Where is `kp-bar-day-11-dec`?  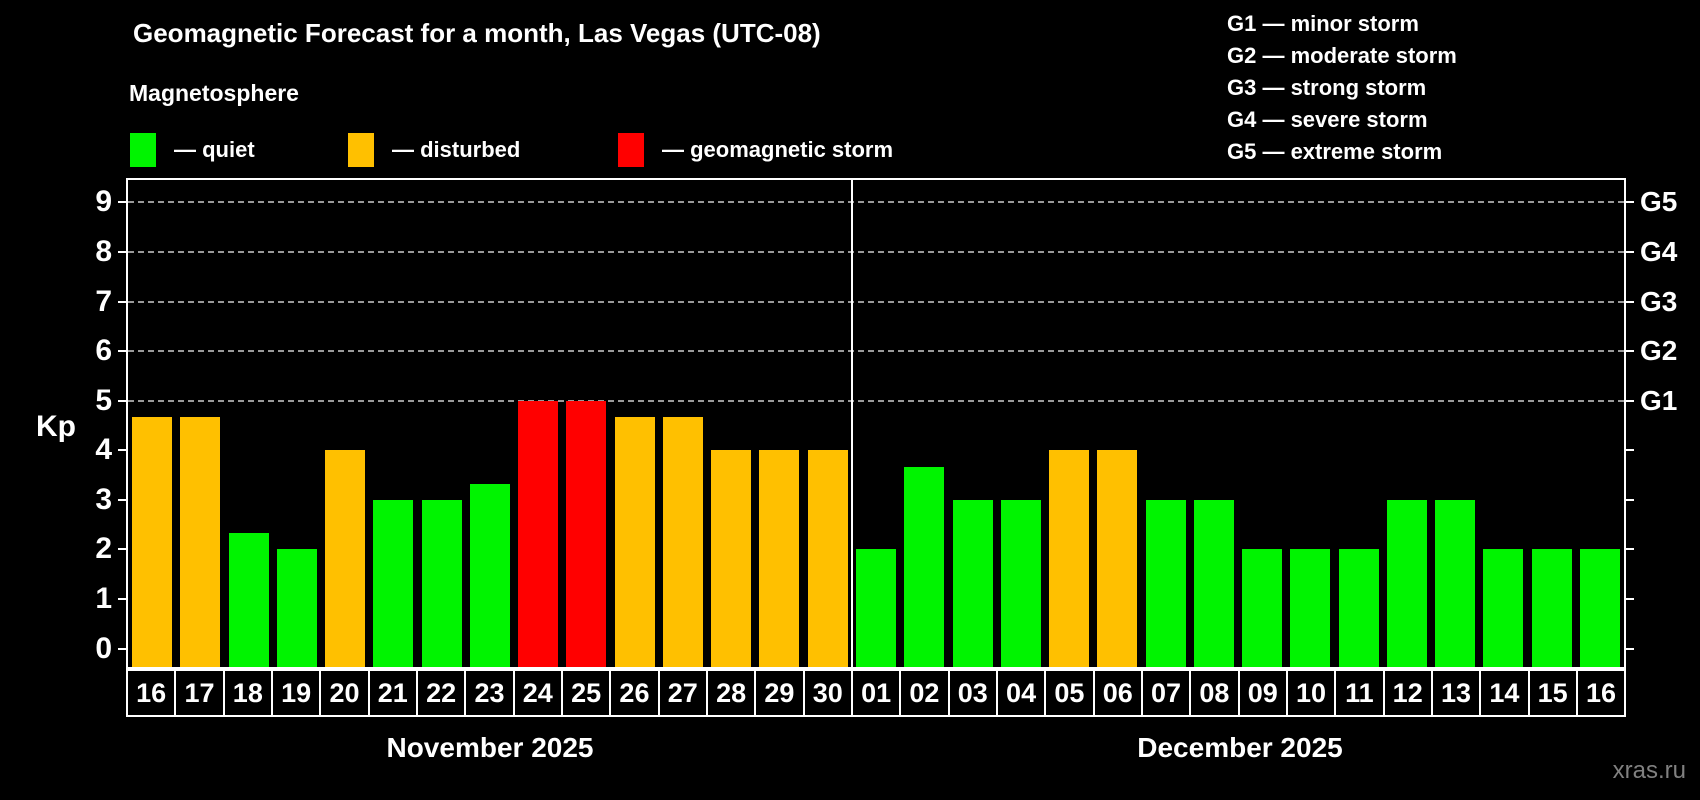 kp-bar-day-11-dec is located at coordinates (1358, 608).